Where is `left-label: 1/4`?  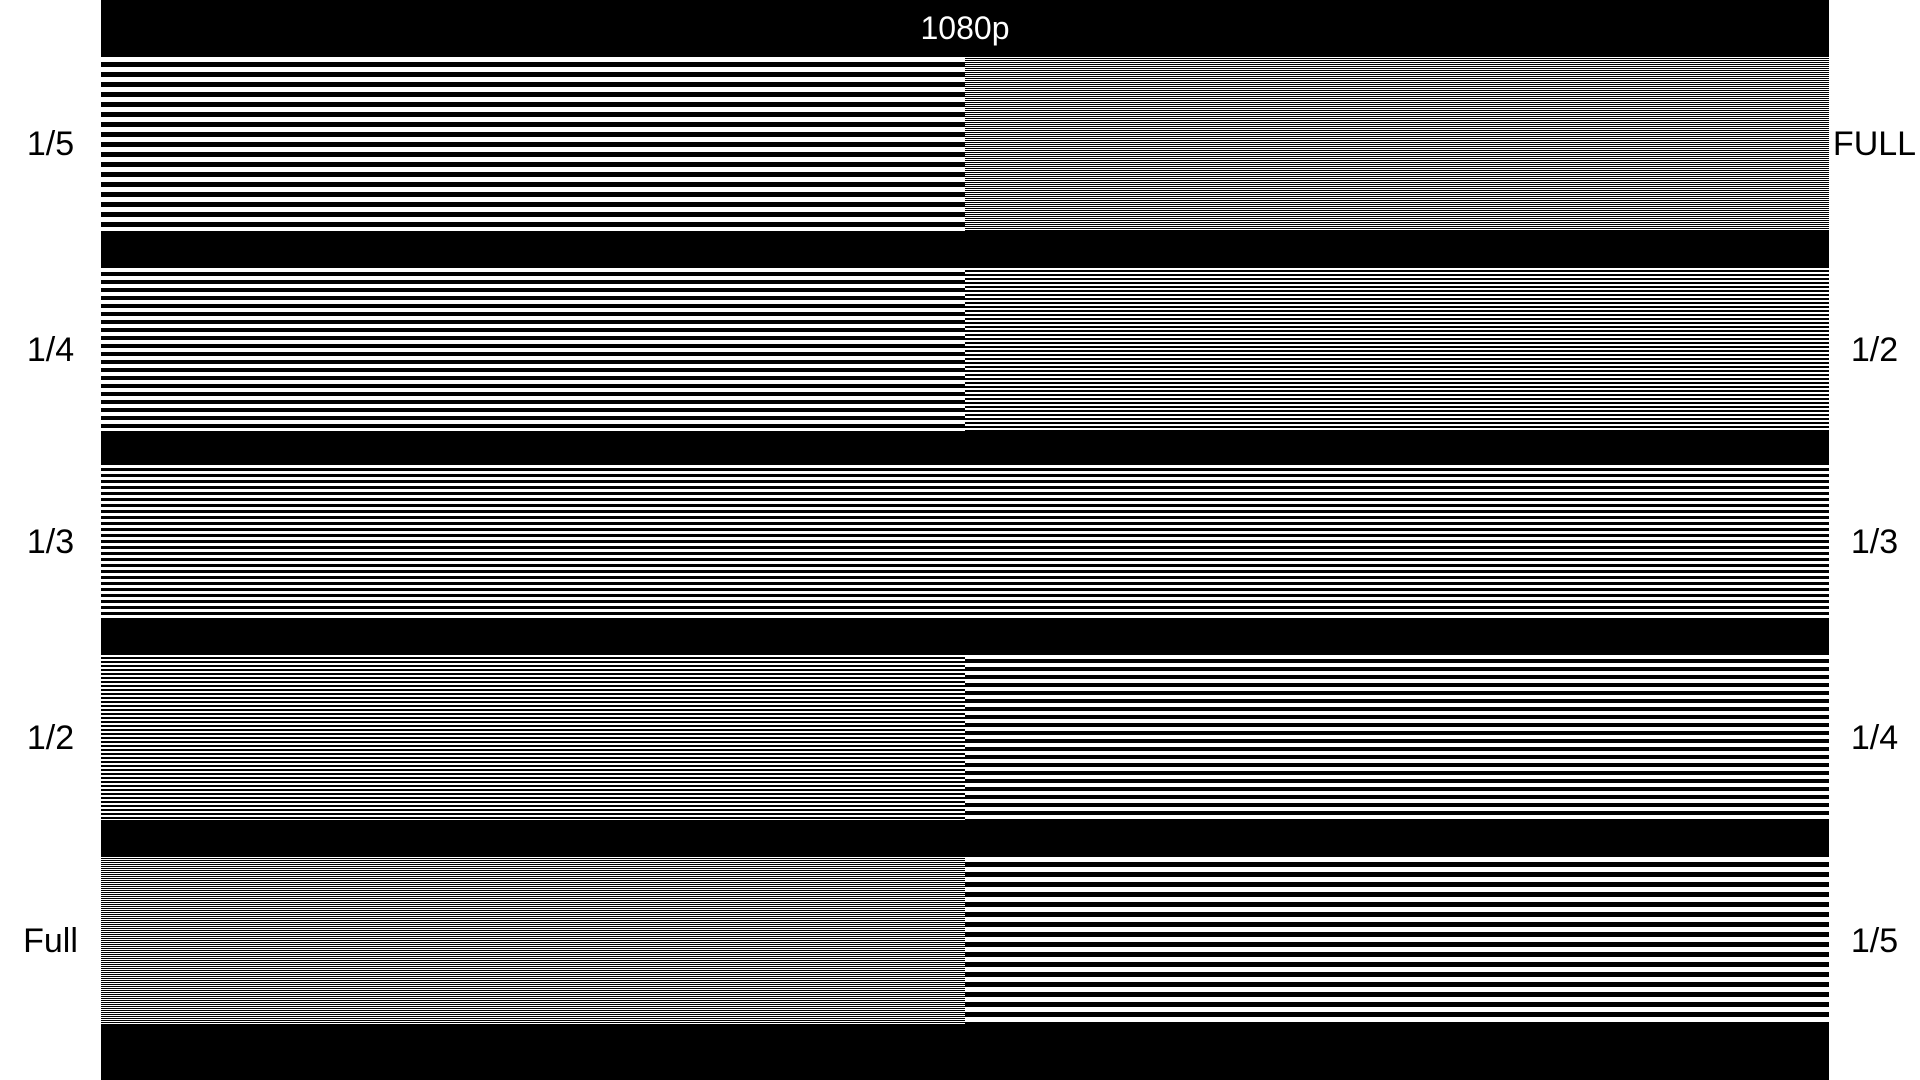
left-label: 1/4 is located at coordinates (50, 349).